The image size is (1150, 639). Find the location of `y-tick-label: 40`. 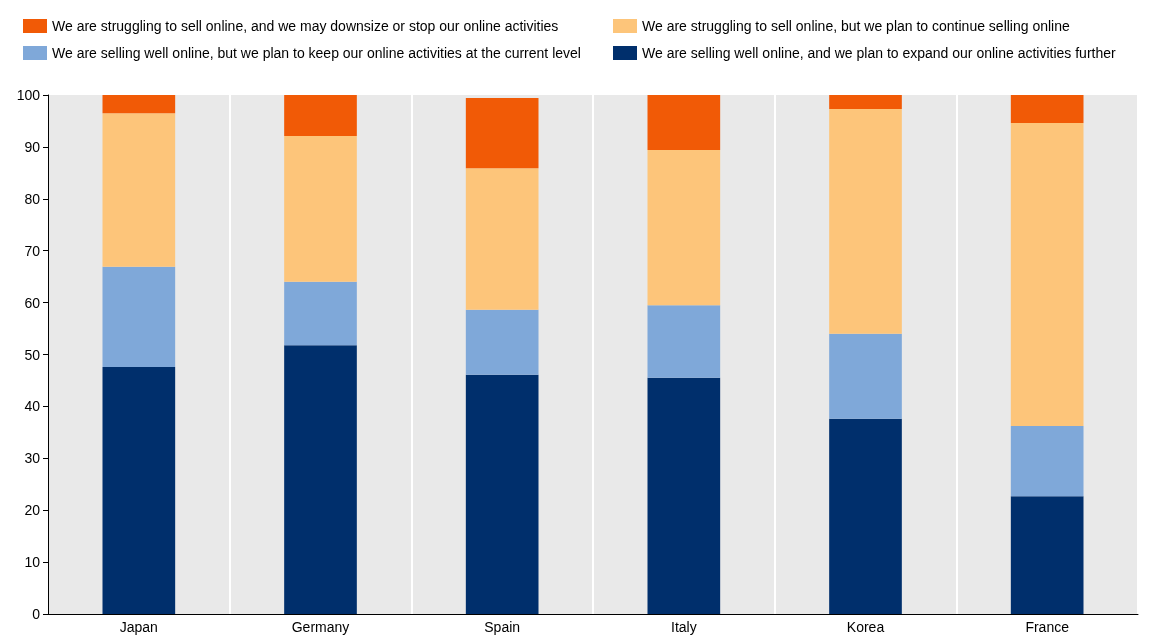

y-tick-label: 40 is located at coordinates (32, 406).